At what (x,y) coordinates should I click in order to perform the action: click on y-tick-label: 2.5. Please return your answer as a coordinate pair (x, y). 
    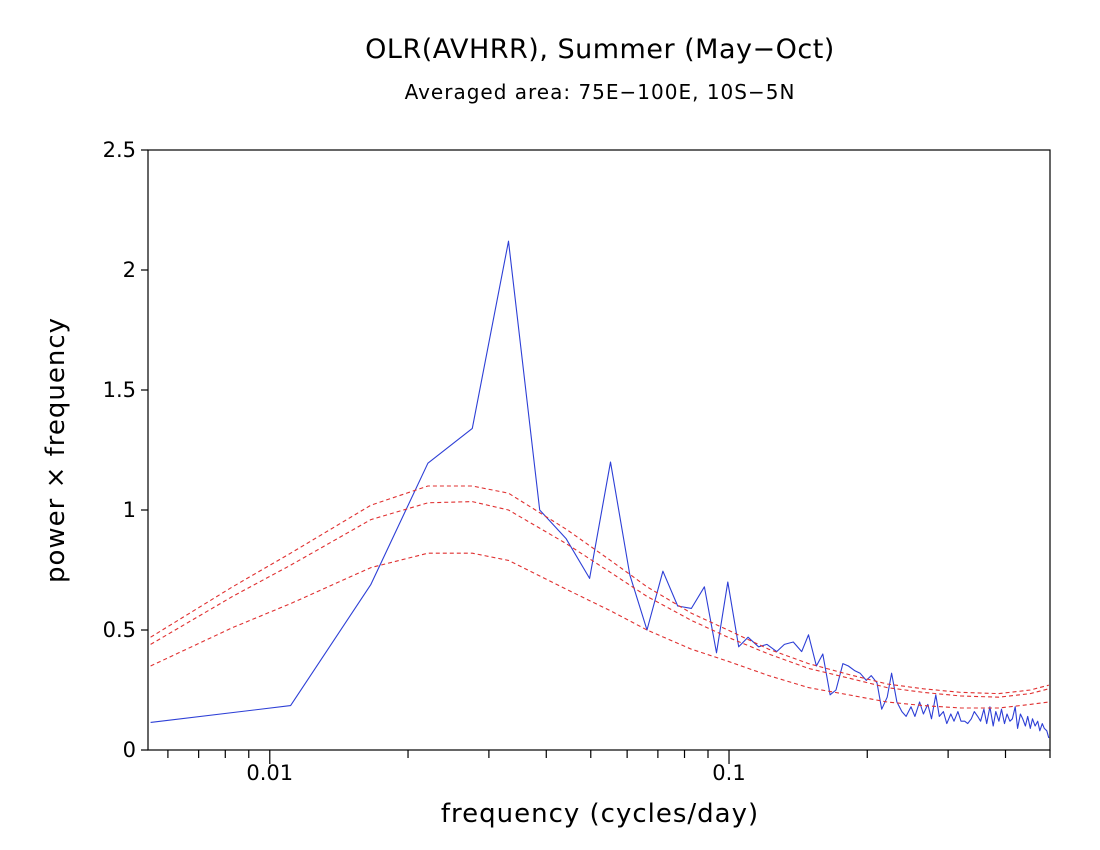
    Looking at the image, I should click on (119, 150).